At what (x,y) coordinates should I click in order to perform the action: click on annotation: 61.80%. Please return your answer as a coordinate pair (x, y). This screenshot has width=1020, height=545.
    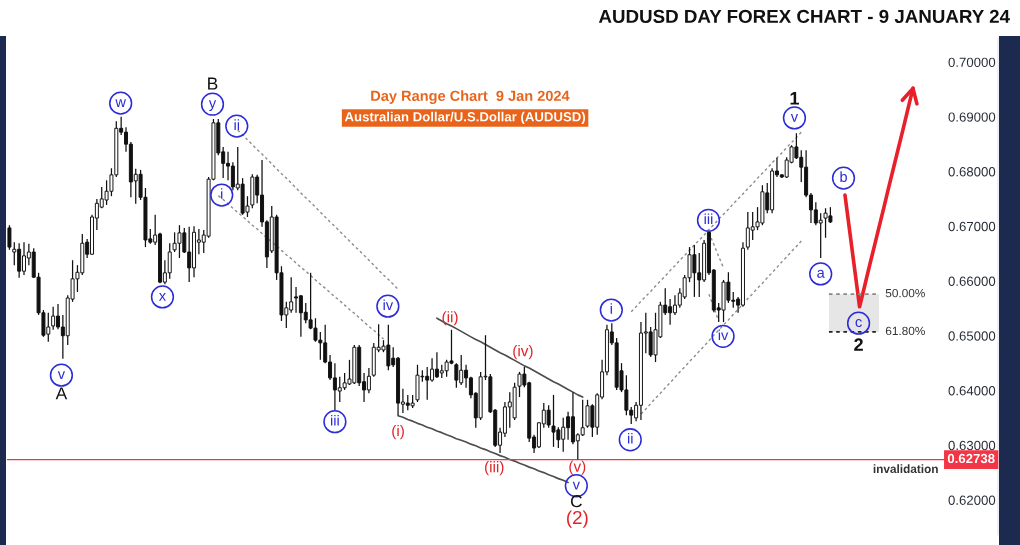
    Looking at the image, I should click on (905, 331).